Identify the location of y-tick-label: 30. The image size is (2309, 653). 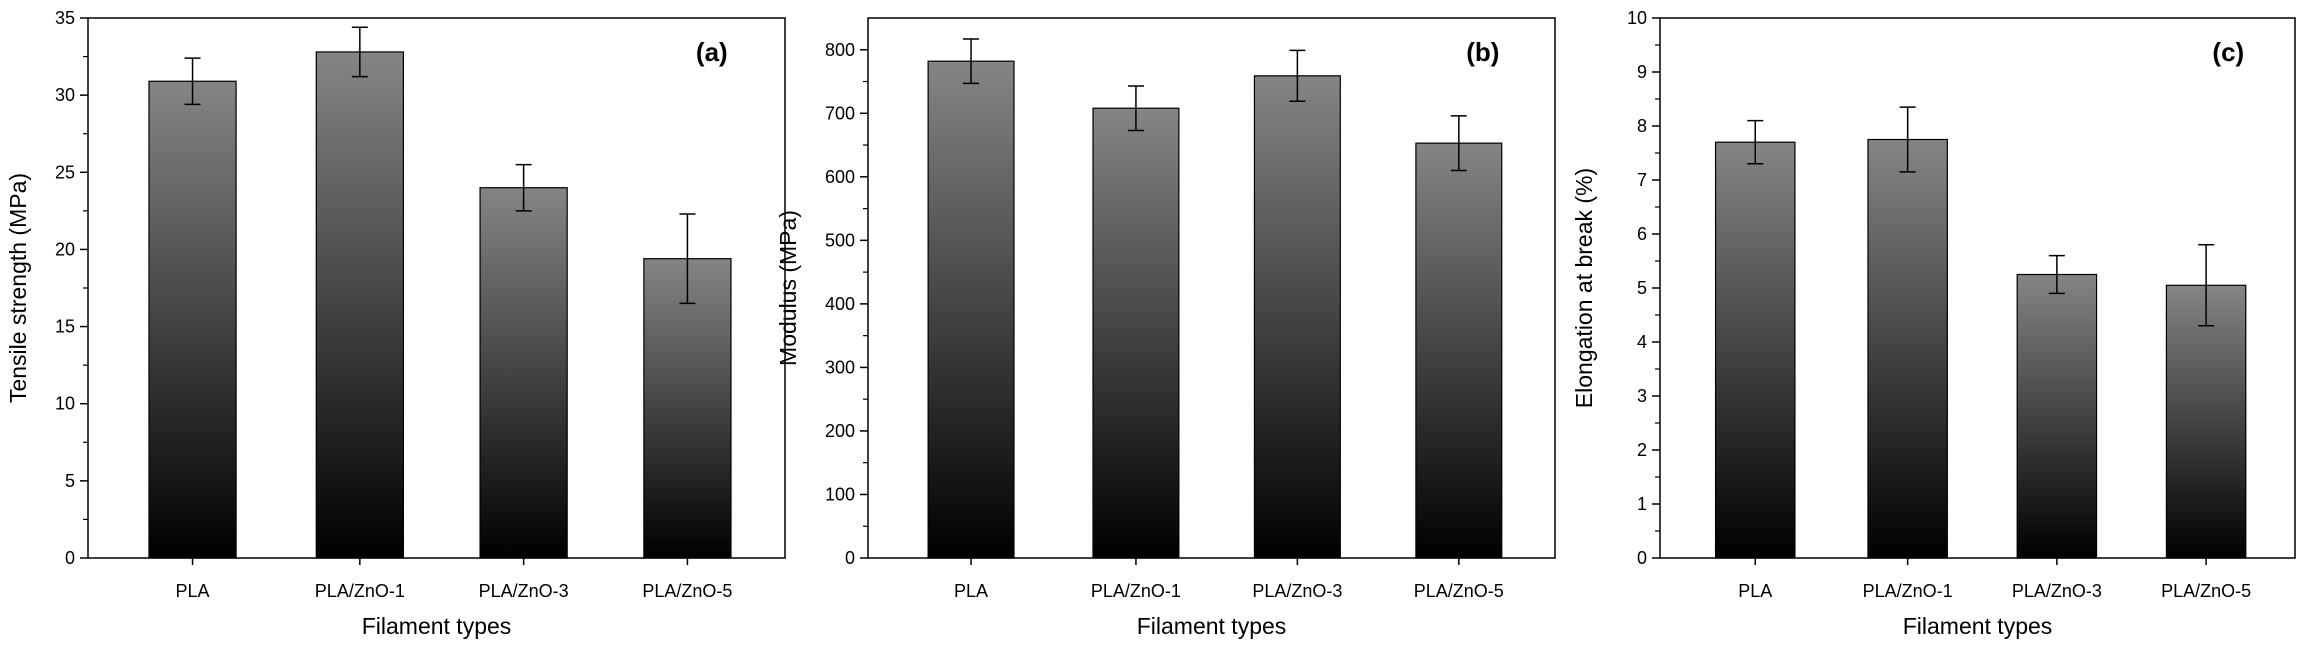
(65, 95).